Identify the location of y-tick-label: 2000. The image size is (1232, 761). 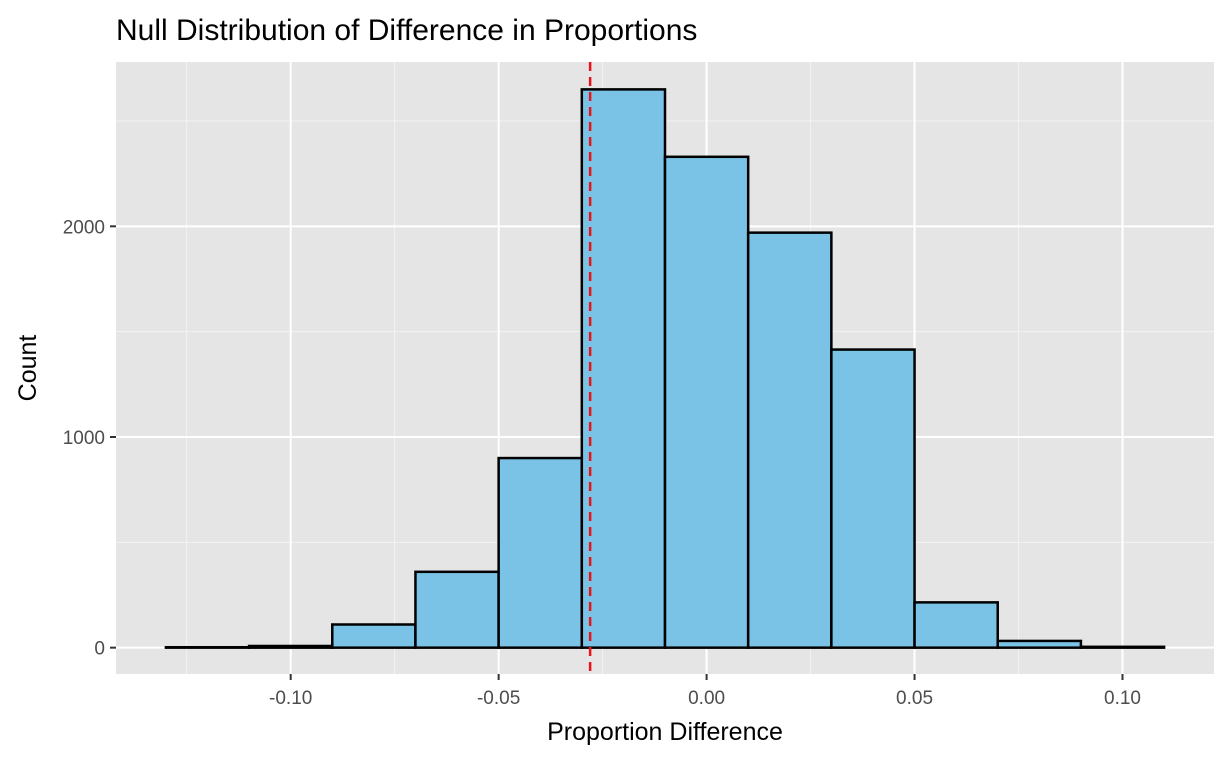
(84, 227).